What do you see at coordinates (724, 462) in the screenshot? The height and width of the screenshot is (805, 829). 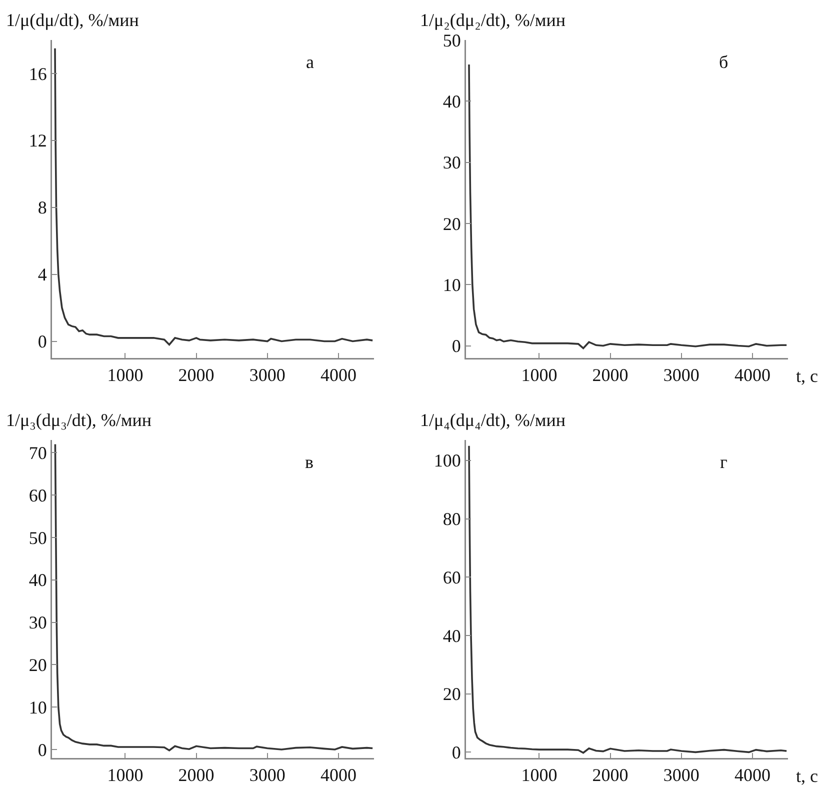 I see `annotation: г` at bounding box center [724, 462].